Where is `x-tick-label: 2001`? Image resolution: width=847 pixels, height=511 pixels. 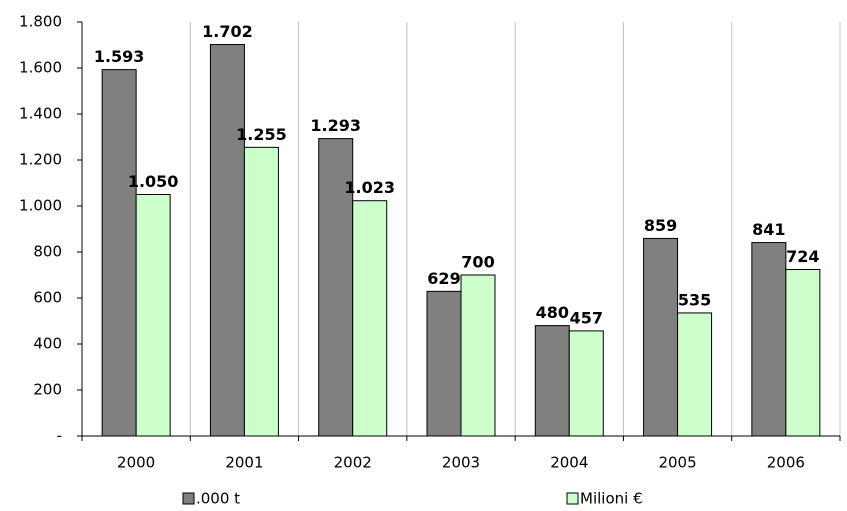 x-tick-label: 2001 is located at coordinates (244, 463).